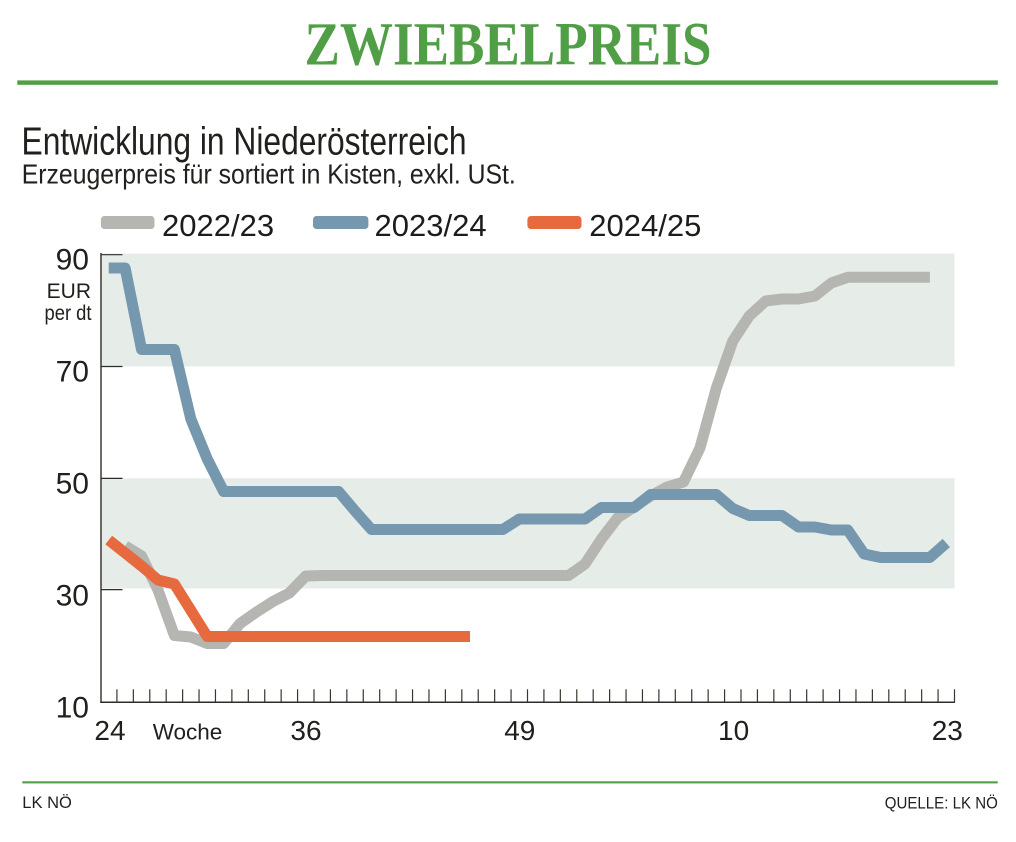 The height and width of the screenshot is (842, 1016). I want to click on svg-text: QUELLE: LK NÖ, so click(941, 803).